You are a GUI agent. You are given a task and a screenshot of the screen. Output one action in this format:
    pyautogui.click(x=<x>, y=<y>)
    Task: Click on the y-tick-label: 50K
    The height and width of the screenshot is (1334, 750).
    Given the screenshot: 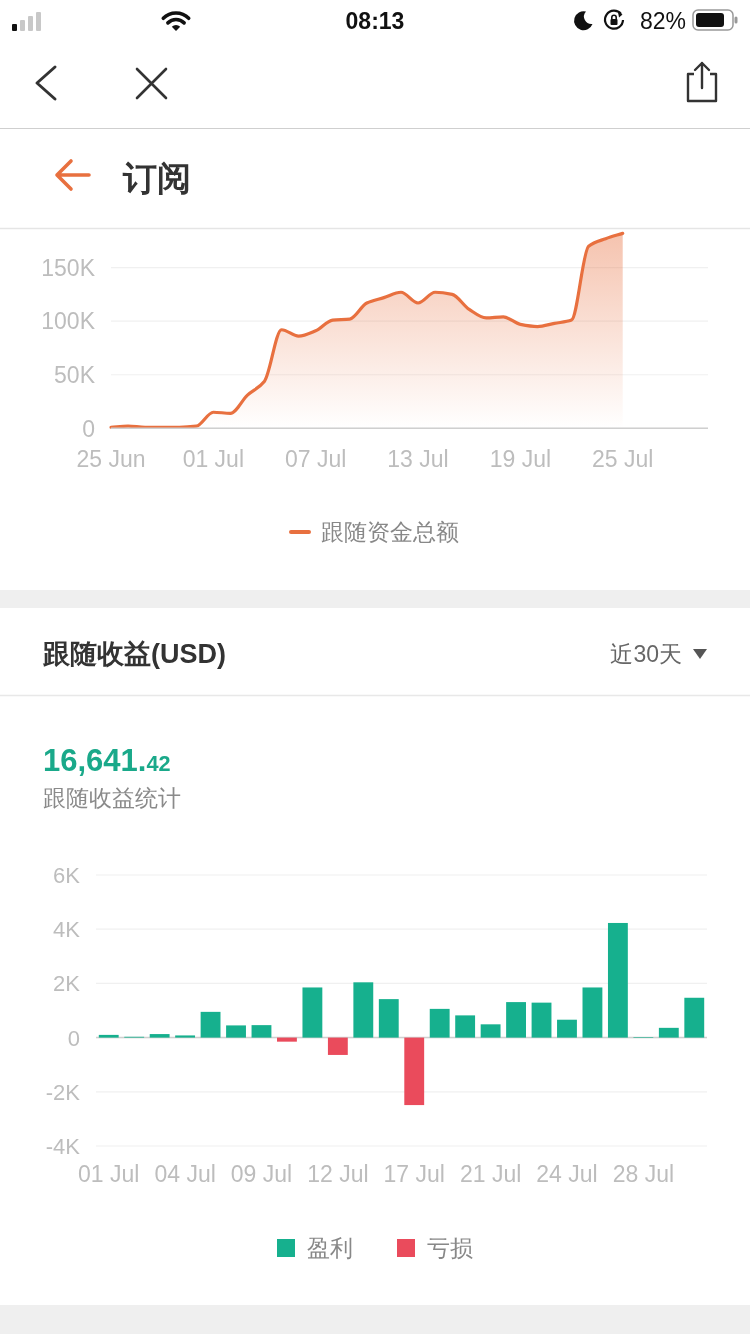 What is the action you would take?
    pyautogui.click(x=75, y=375)
    